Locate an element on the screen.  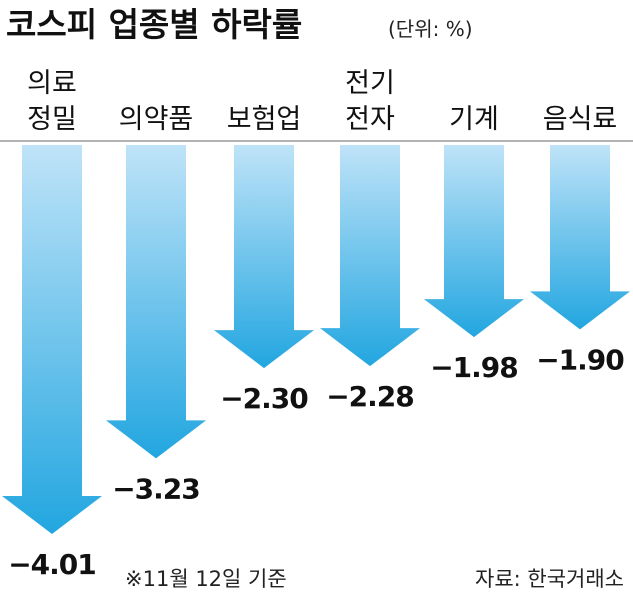
value-label: −4.01 is located at coordinates (52, 564).